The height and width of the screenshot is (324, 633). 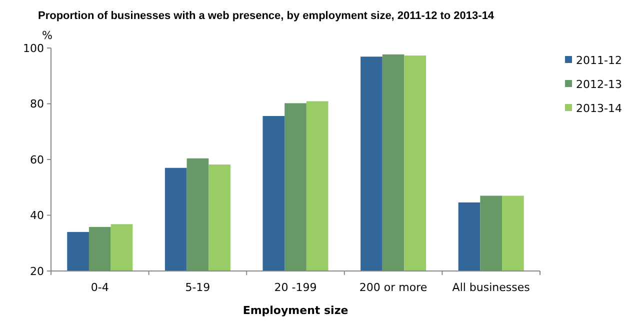 What do you see at coordinates (295, 310) in the screenshot?
I see `x-axis-title: Employment size` at bounding box center [295, 310].